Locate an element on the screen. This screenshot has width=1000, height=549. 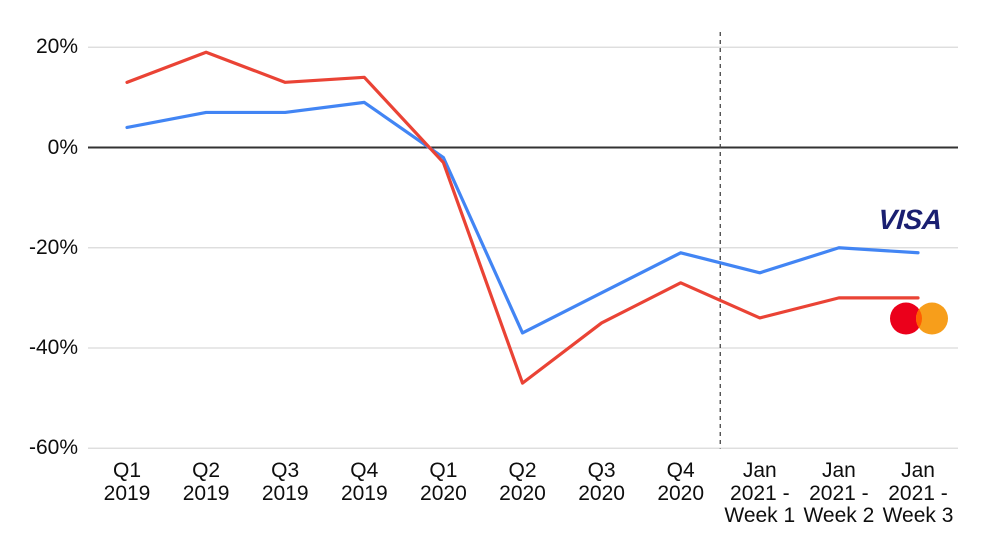
visa-logo: VISA is located at coordinates (910, 219).